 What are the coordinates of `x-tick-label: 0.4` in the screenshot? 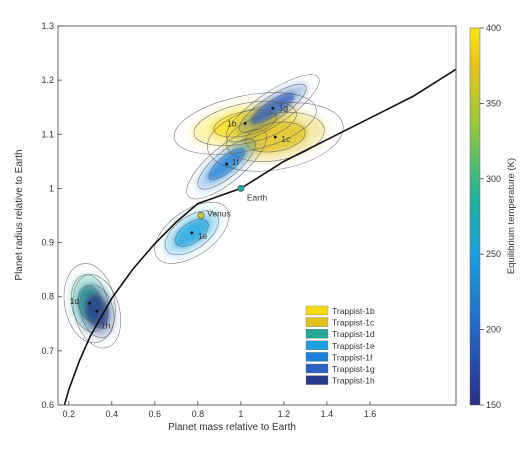 It's located at (112, 414).